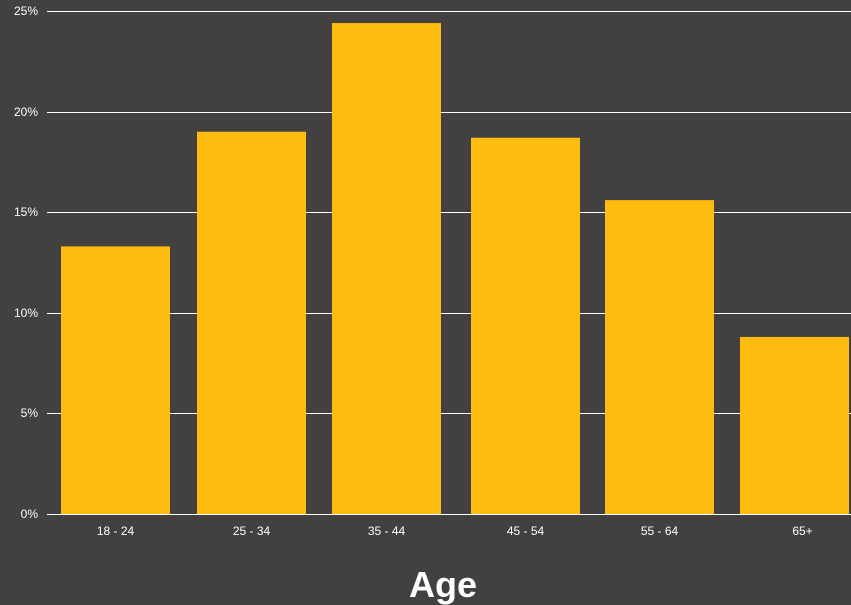  I want to click on y-tick-label: 20%, so click(26, 112).